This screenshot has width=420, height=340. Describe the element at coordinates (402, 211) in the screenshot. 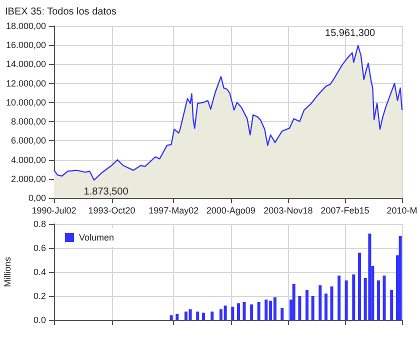

I see `x-tick-label: 2010-M` at that location.